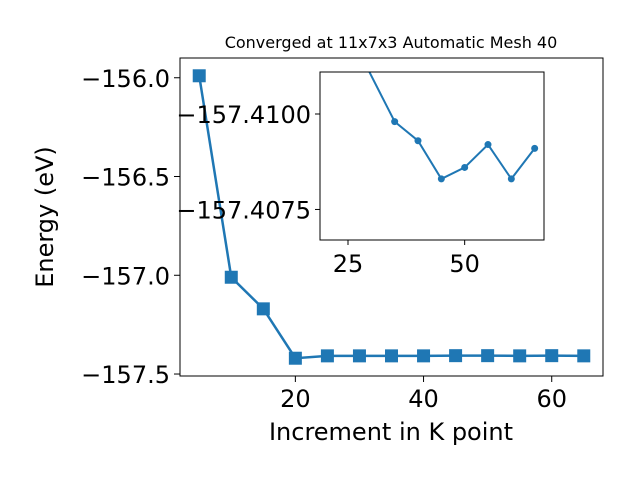  Describe the element at coordinates (243, 115) in the screenshot. I see `inset-y-tick-label: −157.4100` at that location.